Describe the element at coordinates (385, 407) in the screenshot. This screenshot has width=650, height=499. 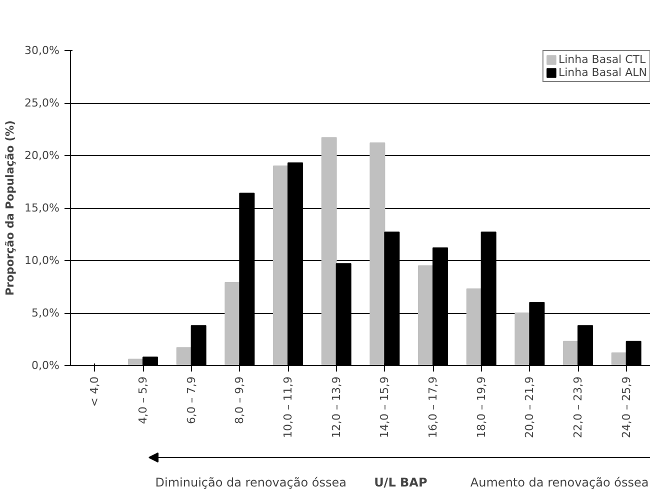
I see `x-tick-label: 14,0 – 15,9` at that location.